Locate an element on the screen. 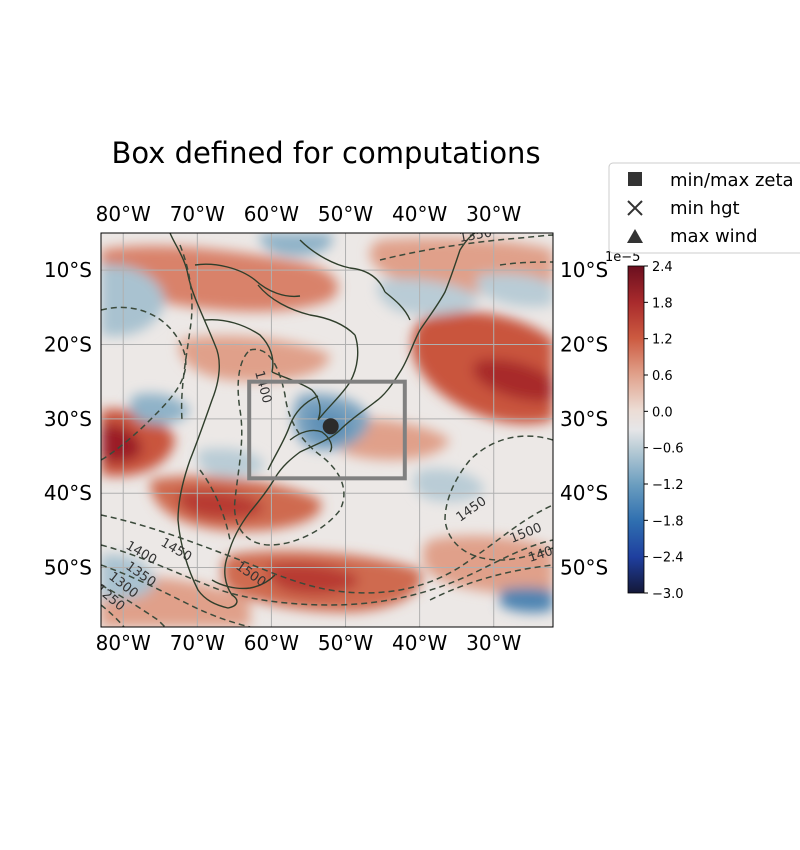 The height and width of the screenshot is (850, 800). colorbar: 1e−5 2.4 1.8 1.2 0.6 0.0 −0.6 −1.2 −1.8 −2.4 −3.0 is located at coordinates (644, 426).